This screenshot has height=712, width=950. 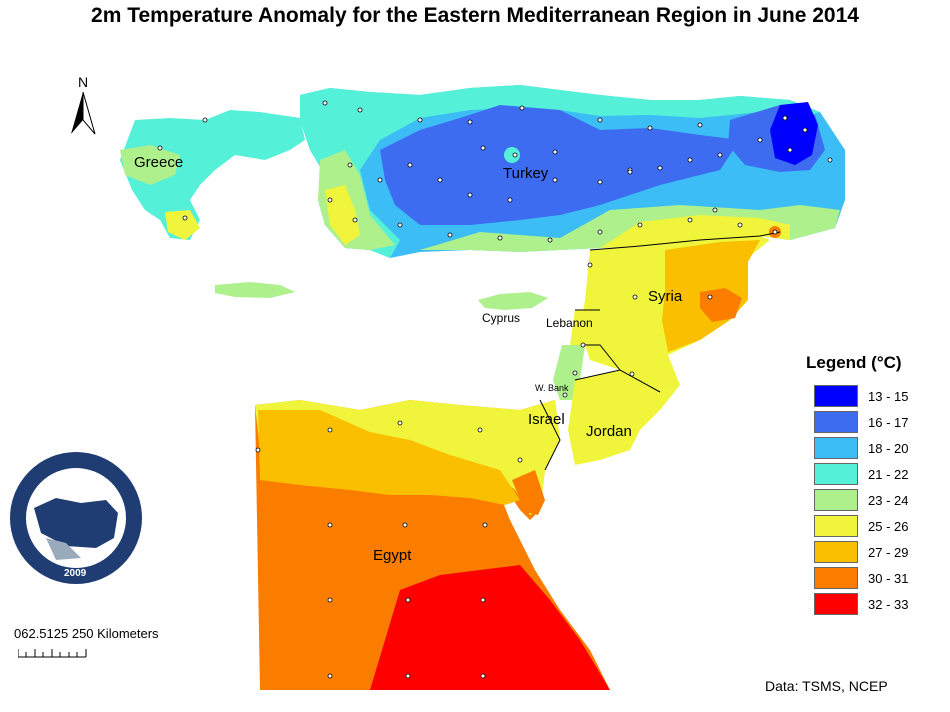 What do you see at coordinates (861, 552) in the screenshot?
I see `legend-item: 27 - 29` at bounding box center [861, 552].